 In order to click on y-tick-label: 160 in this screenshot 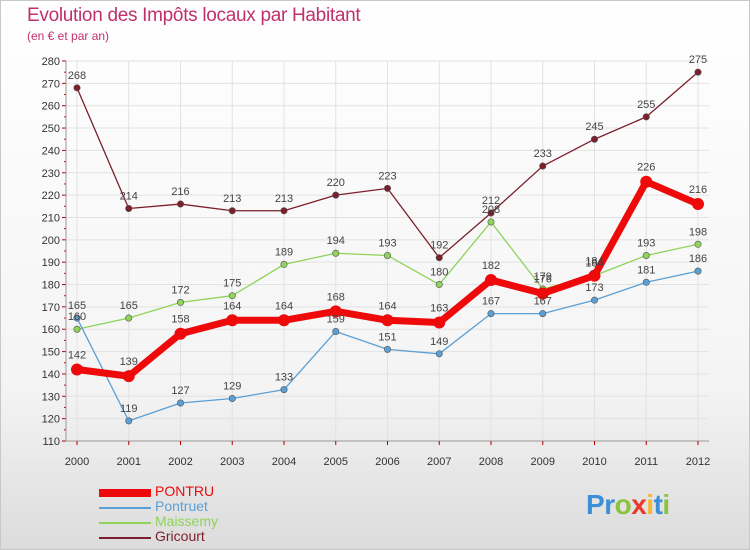, I will do `click(51, 330)`.